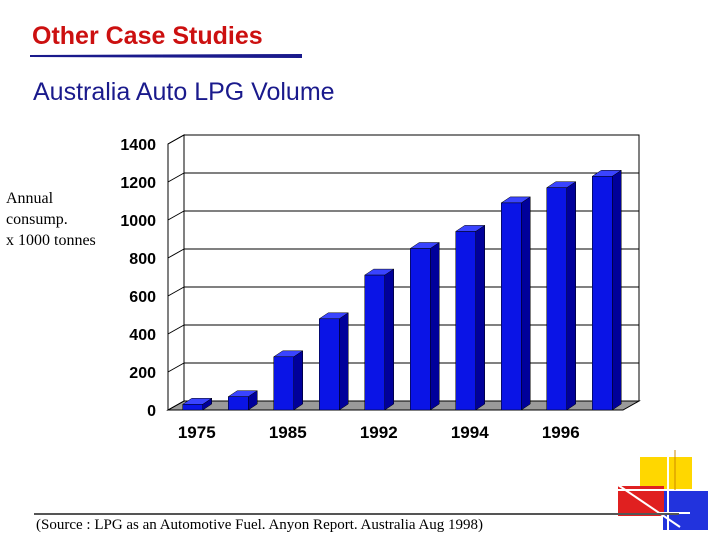 Image resolution: width=720 pixels, height=540 pixels. Describe the element at coordinates (561, 432) in the screenshot. I see `x-tick-label: 1996` at that location.